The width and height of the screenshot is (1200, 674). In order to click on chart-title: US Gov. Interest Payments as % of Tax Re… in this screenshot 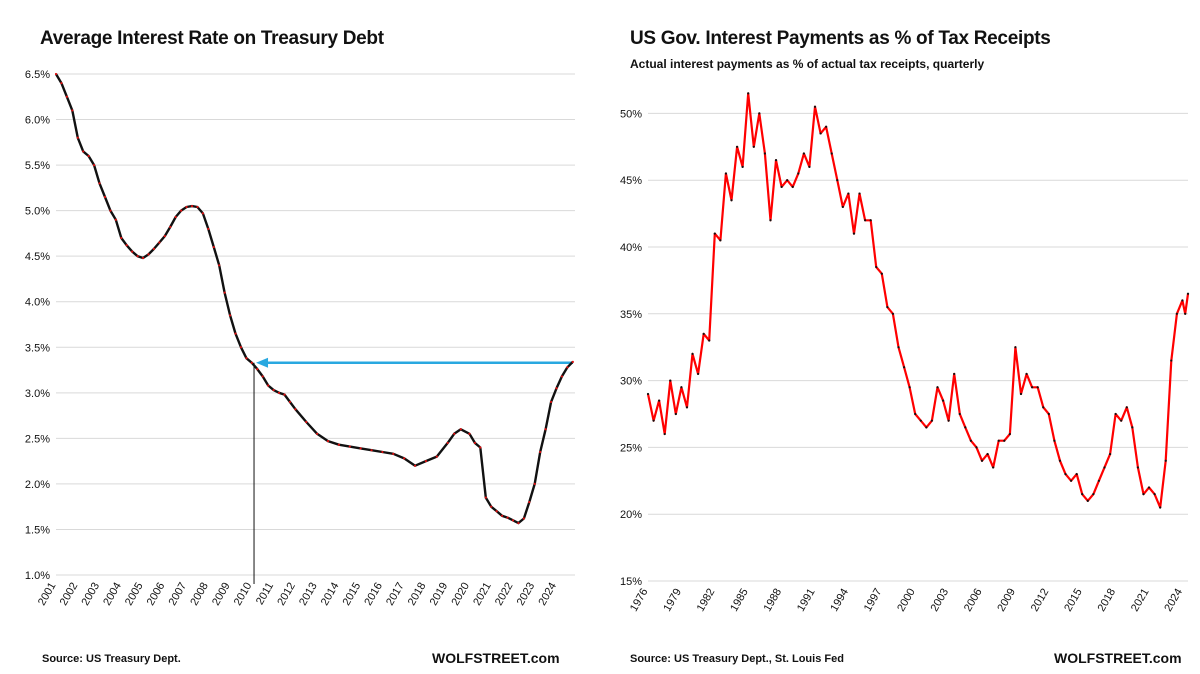, I will do `click(840, 38)`.